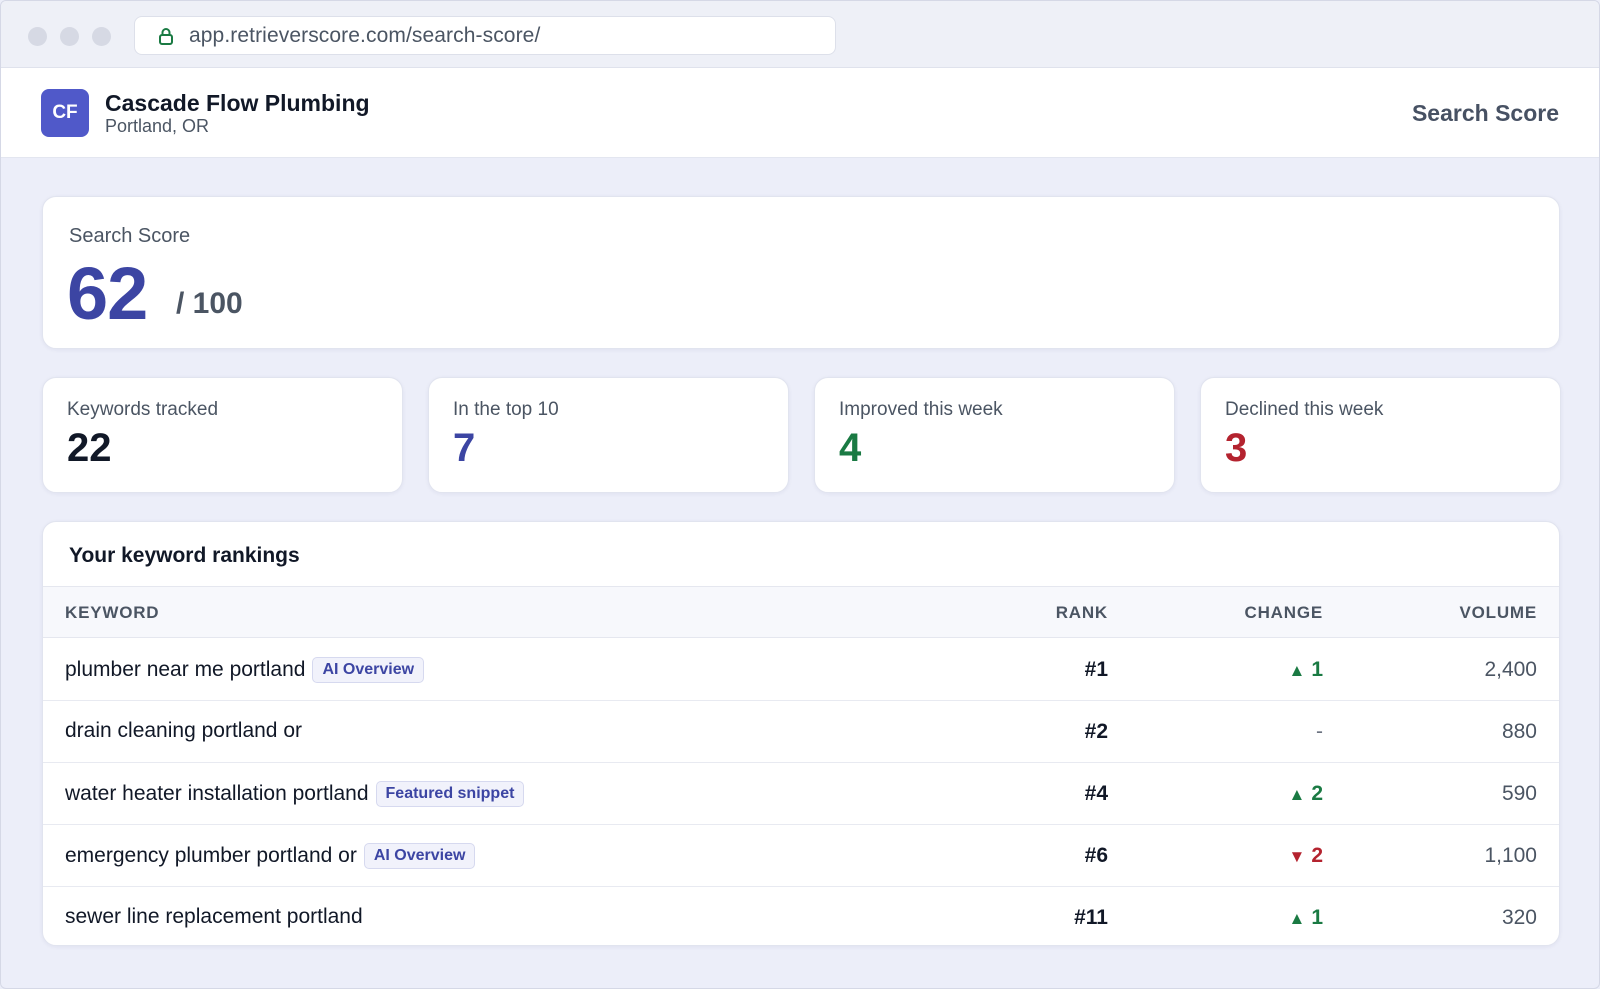 The width and height of the screenshot is (1600, 989). What do you see at coordinates (217, 793) in the screenshot?
I see `keyword-text: water heater installation portland` at bounding box center [217, 793].